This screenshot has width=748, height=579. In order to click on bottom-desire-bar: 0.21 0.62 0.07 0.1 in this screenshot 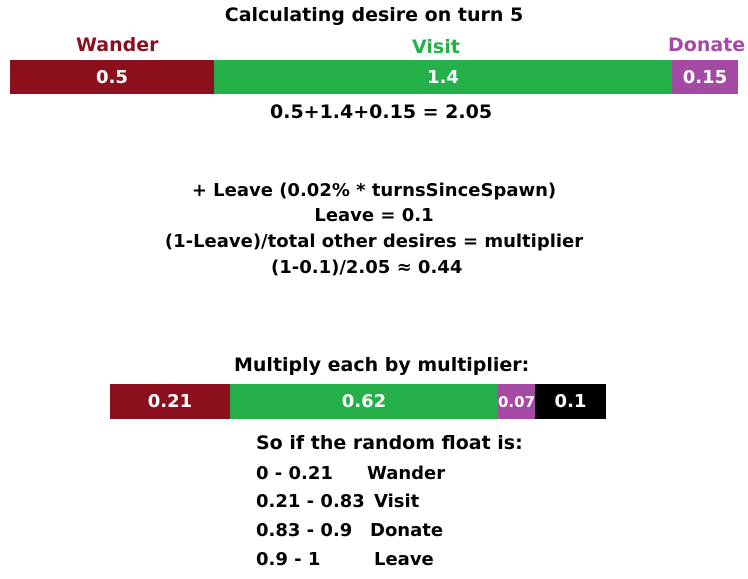, I will do `click(358, 401)`.